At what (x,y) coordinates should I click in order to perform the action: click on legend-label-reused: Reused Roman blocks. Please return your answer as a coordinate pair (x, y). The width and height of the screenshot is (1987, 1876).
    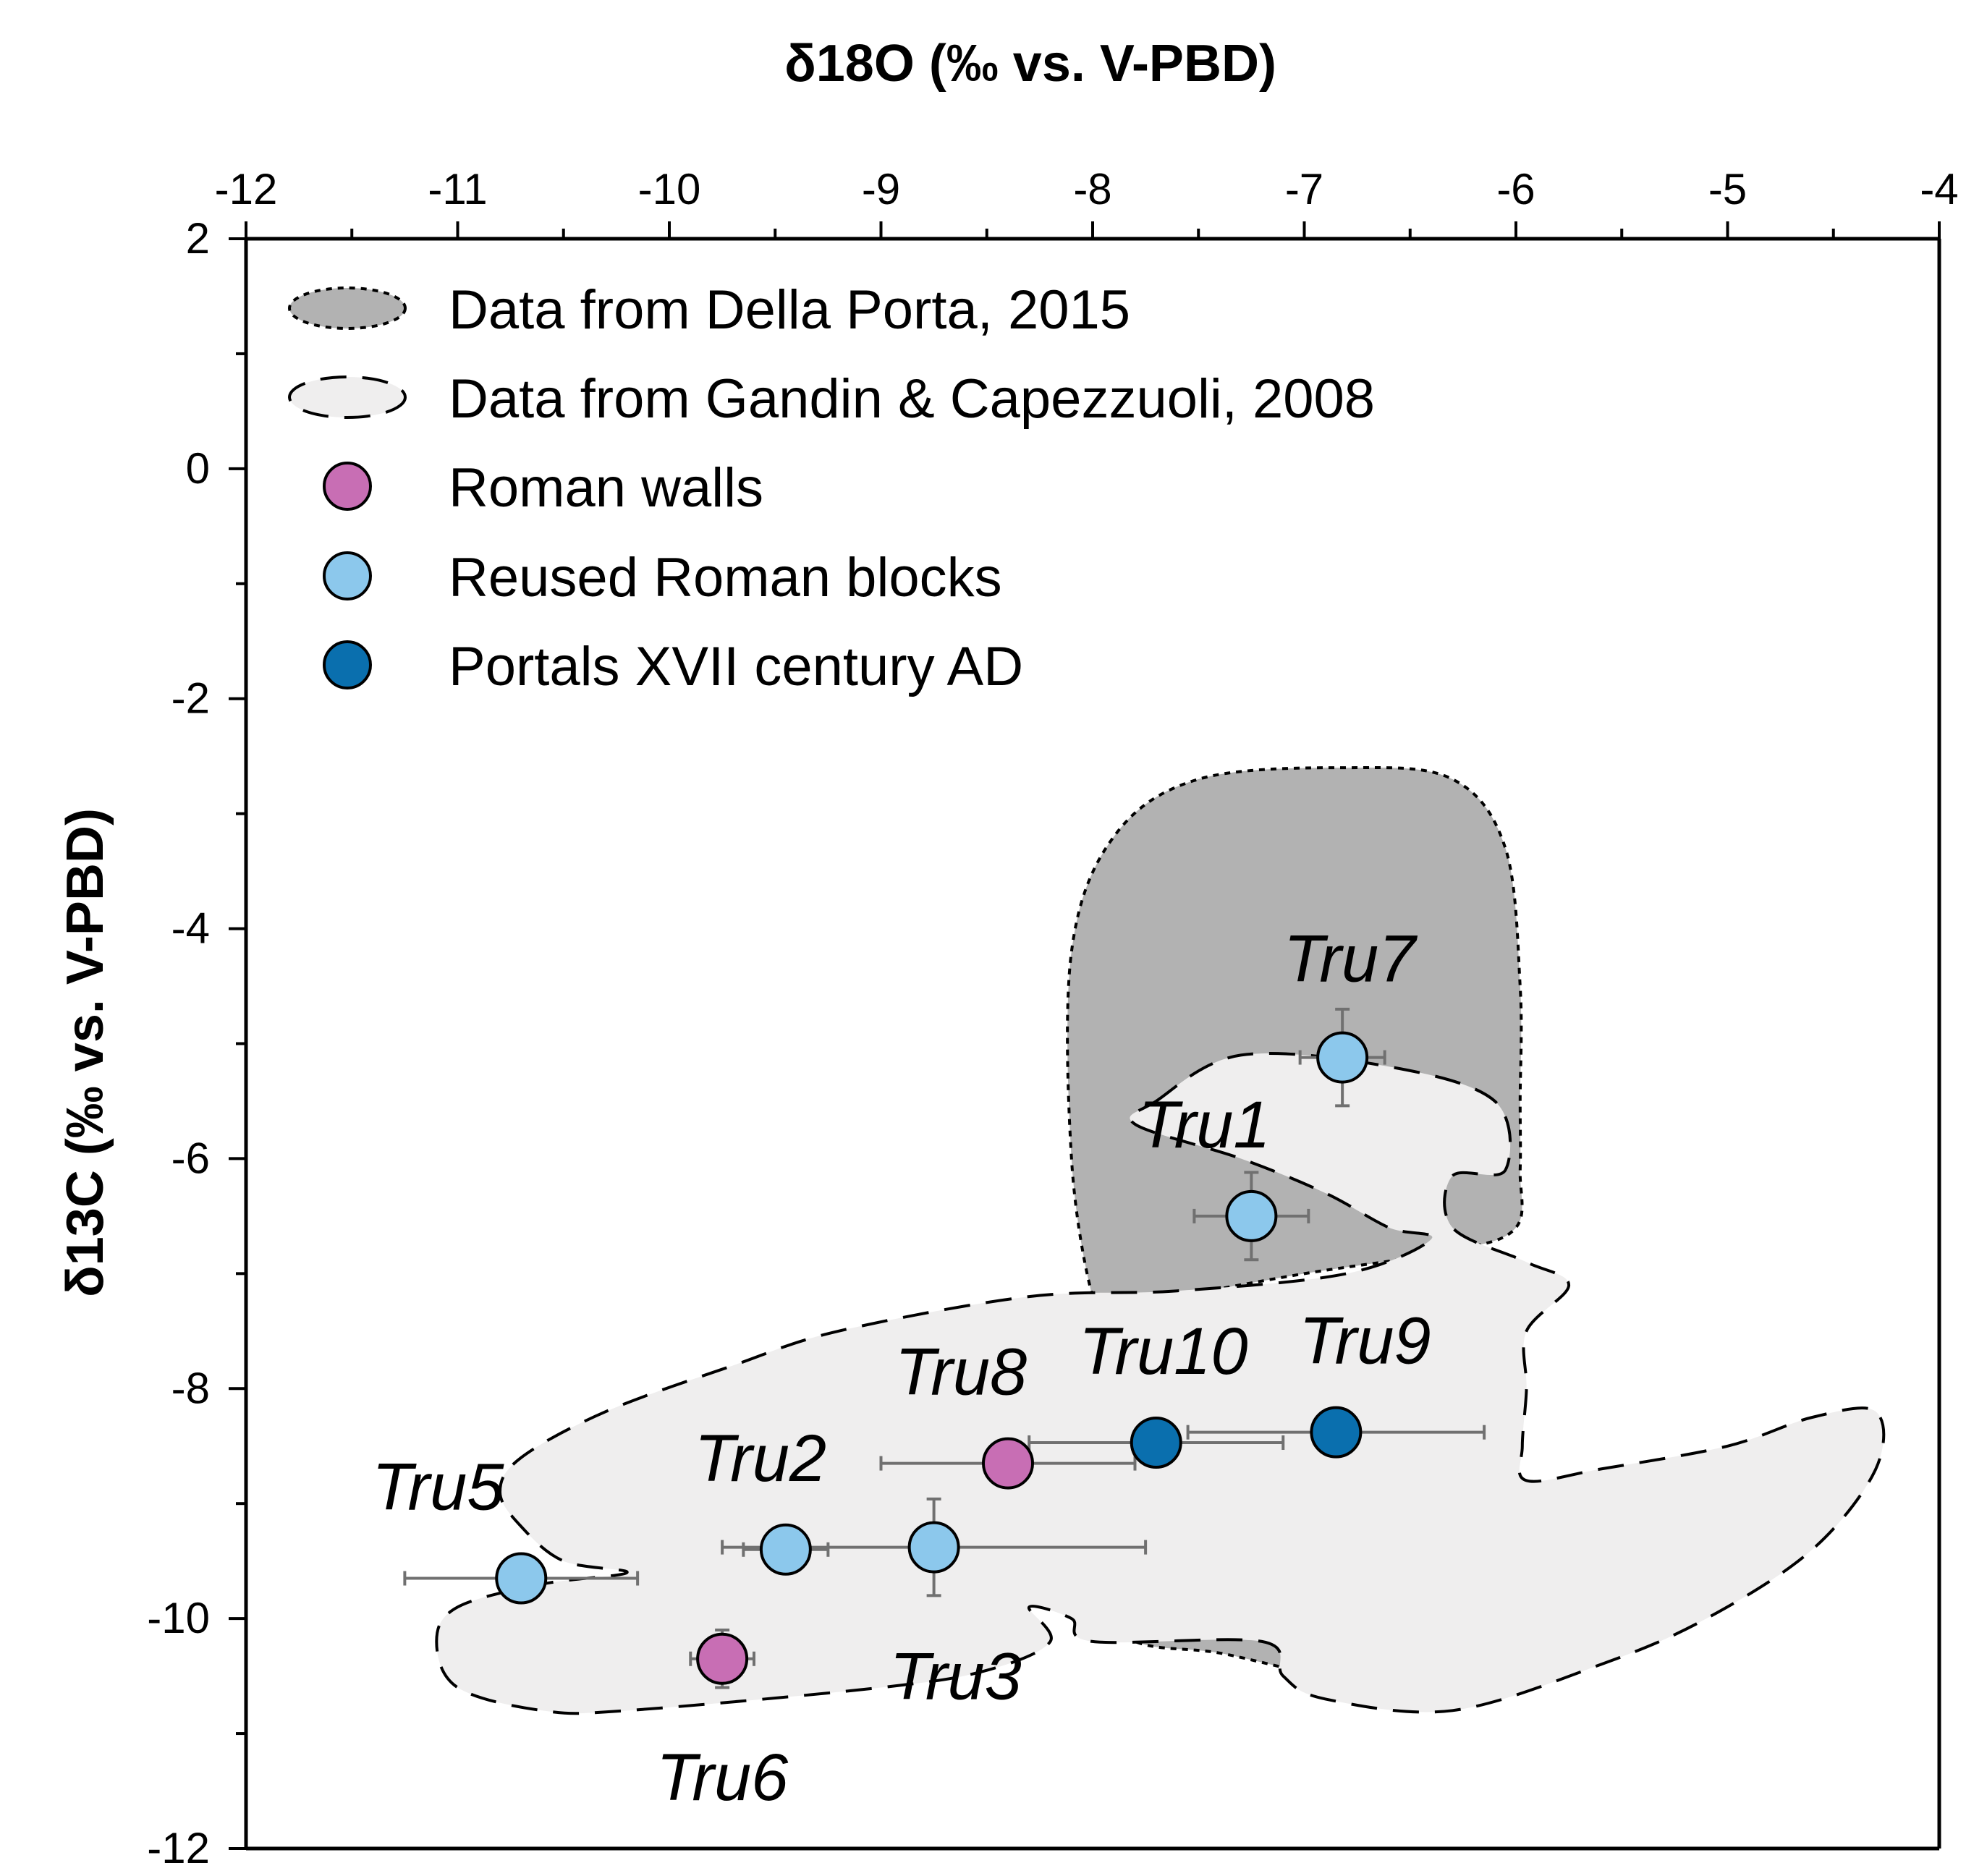
    Looking at the image, I should click on (725, 577).